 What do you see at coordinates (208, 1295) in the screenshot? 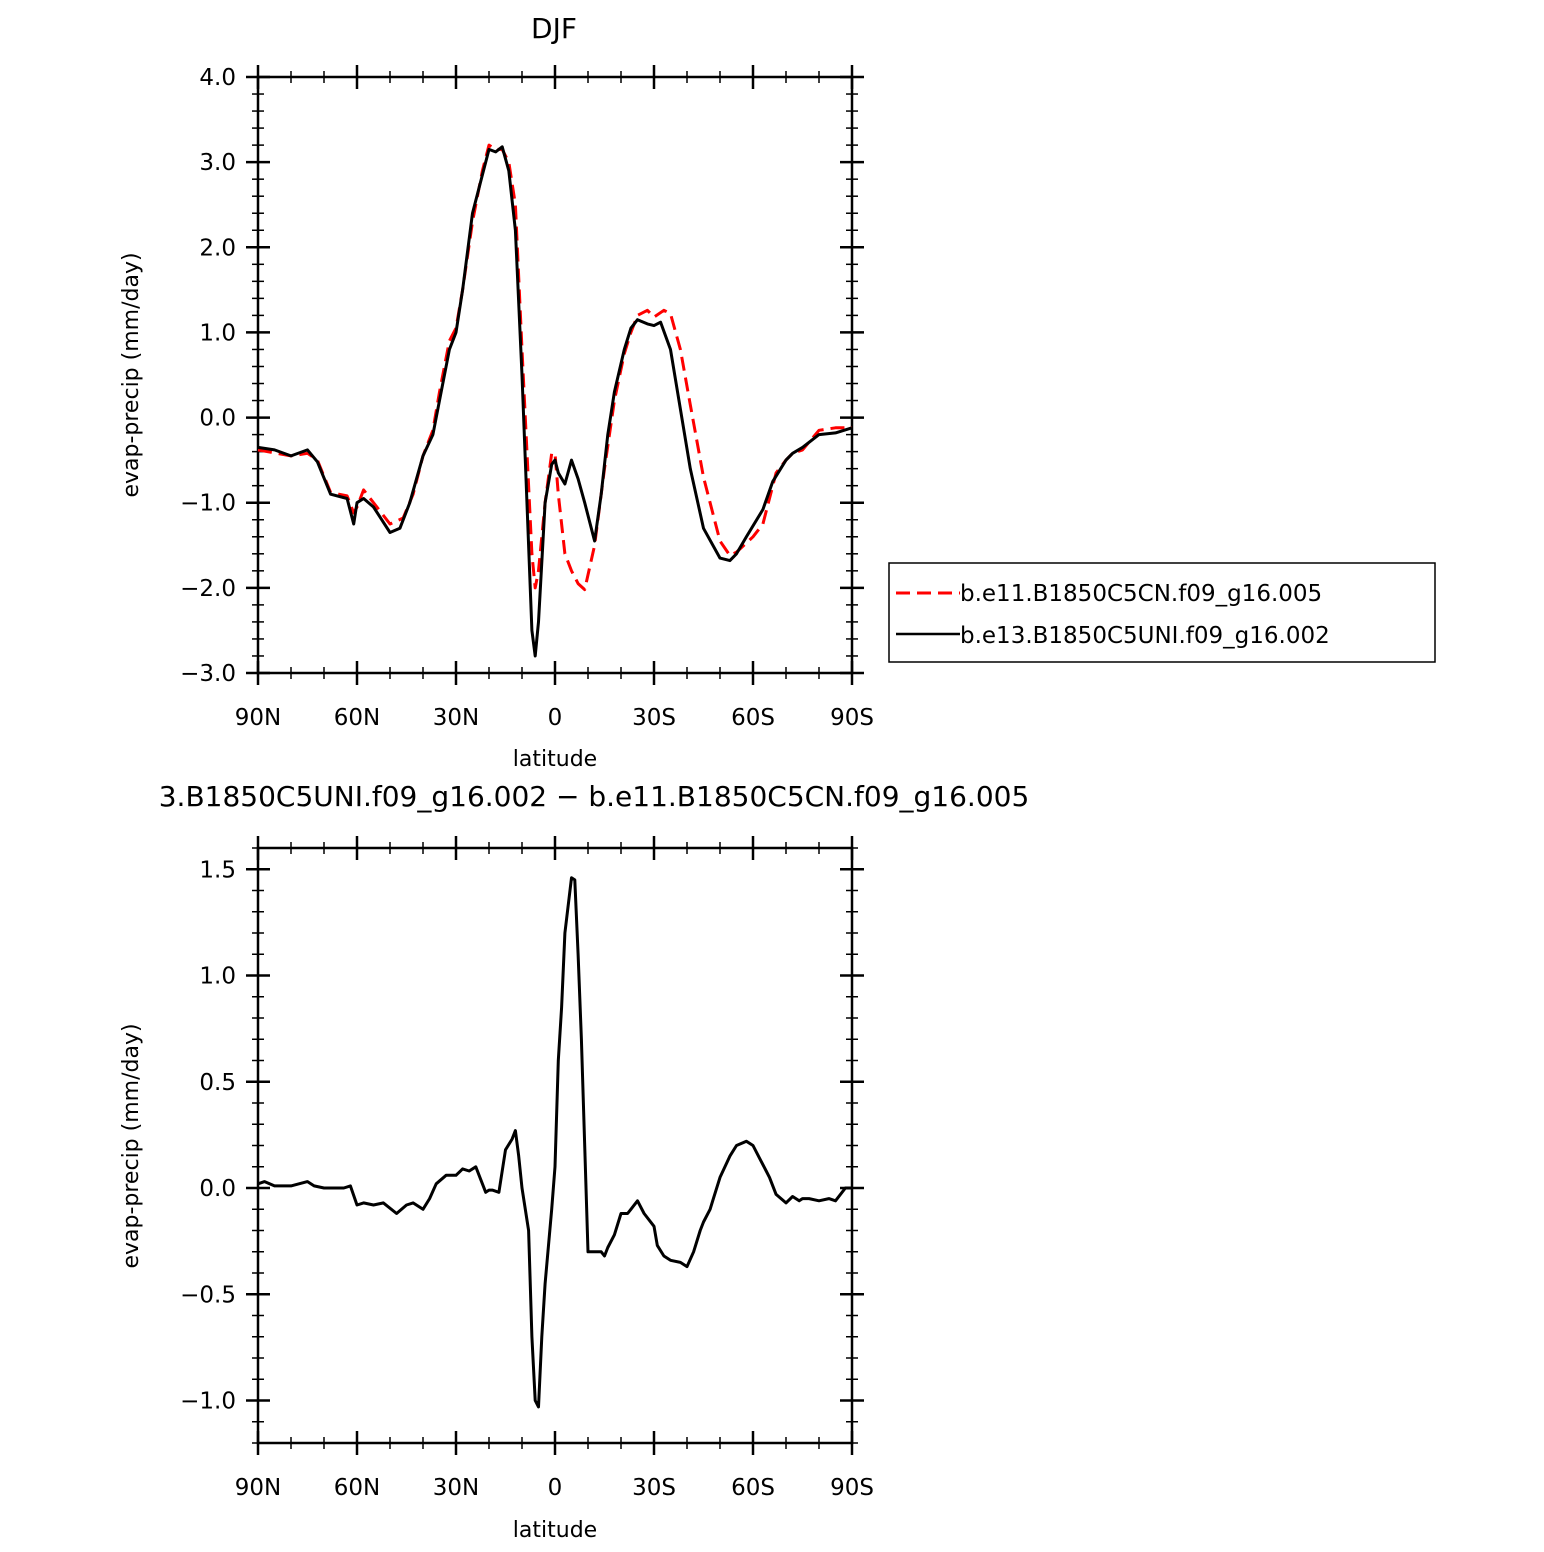
I see `y-tick-label: −0.5` at bounding box center [208, 1295].